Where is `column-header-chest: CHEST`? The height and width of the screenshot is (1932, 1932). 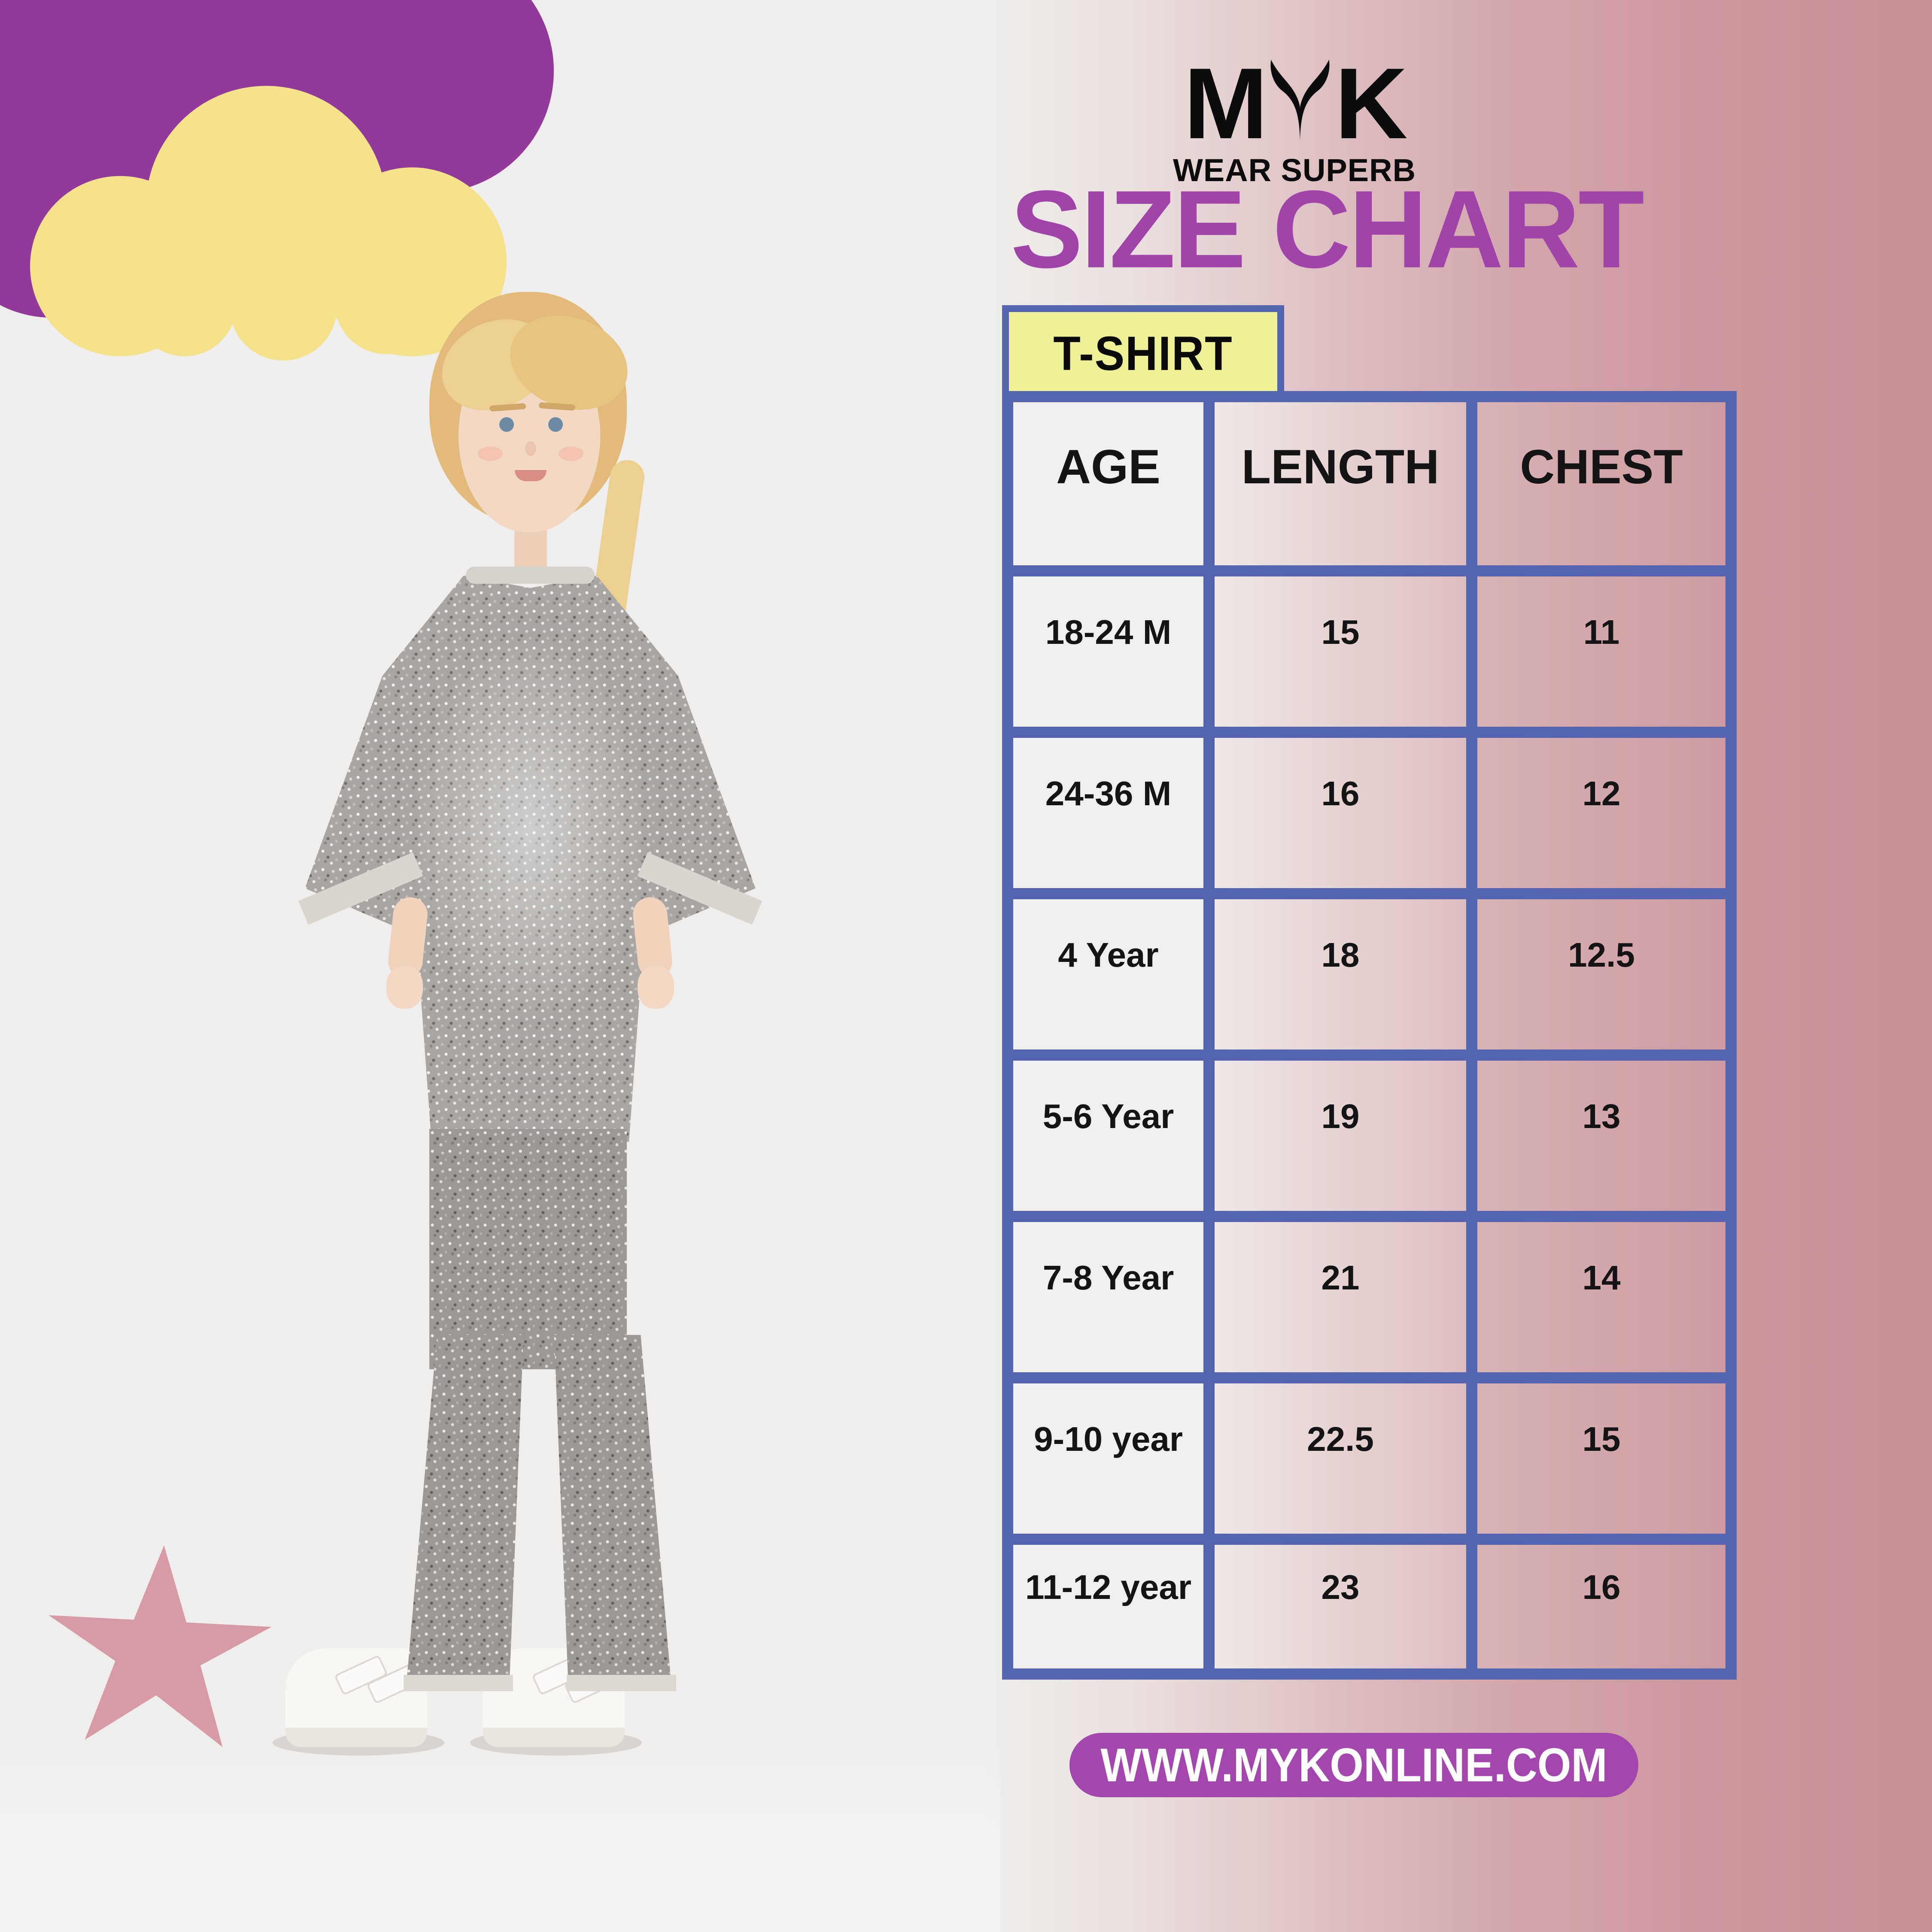
column-header-chest: CHEST is located at coordinates (1601, 483).